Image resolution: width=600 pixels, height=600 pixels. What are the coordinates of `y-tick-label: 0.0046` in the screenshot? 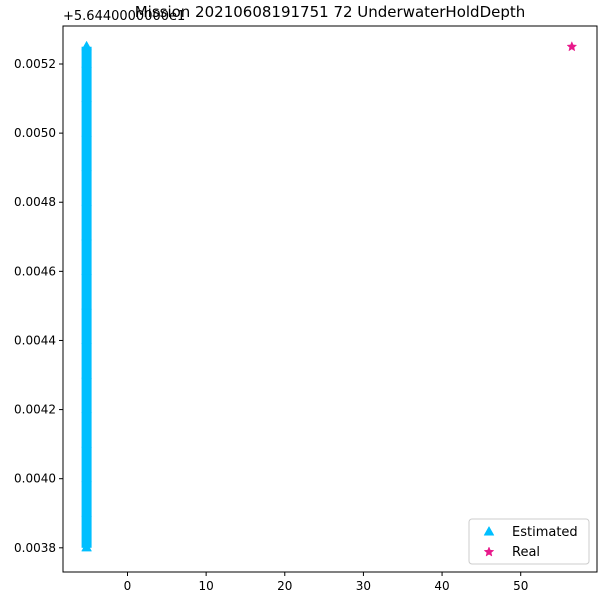 It's located at (35, 271).